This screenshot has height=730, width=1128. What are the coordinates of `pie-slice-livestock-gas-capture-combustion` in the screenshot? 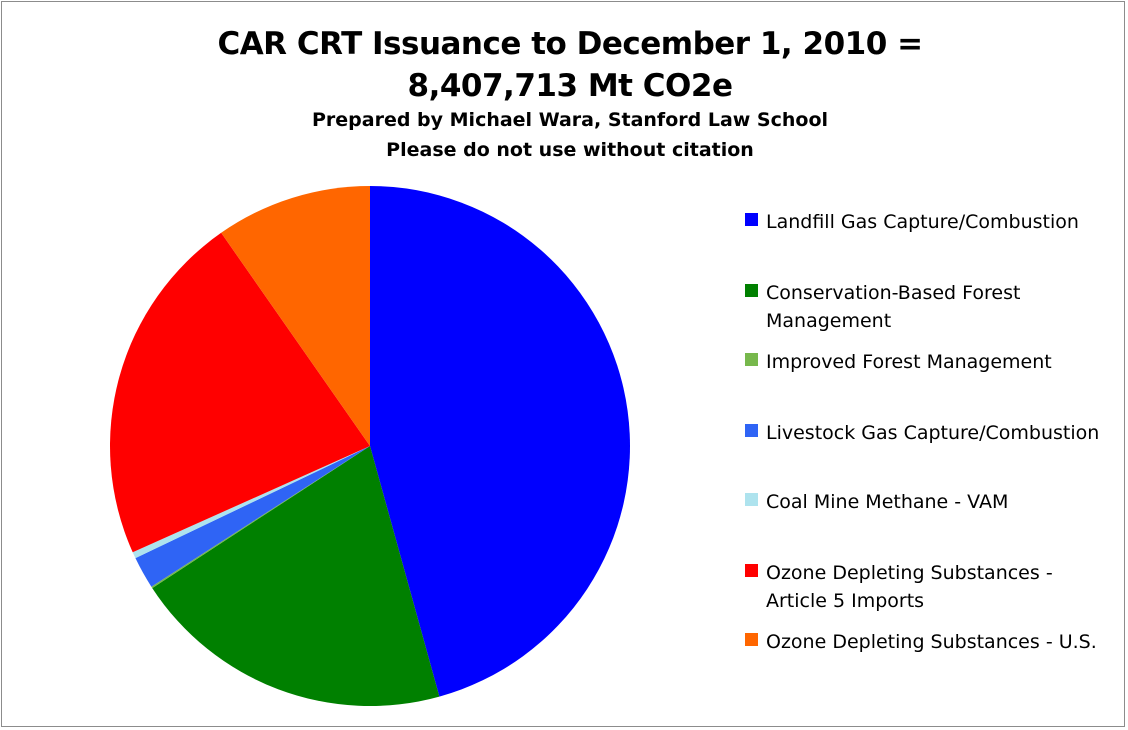 It's located at (252, 516).